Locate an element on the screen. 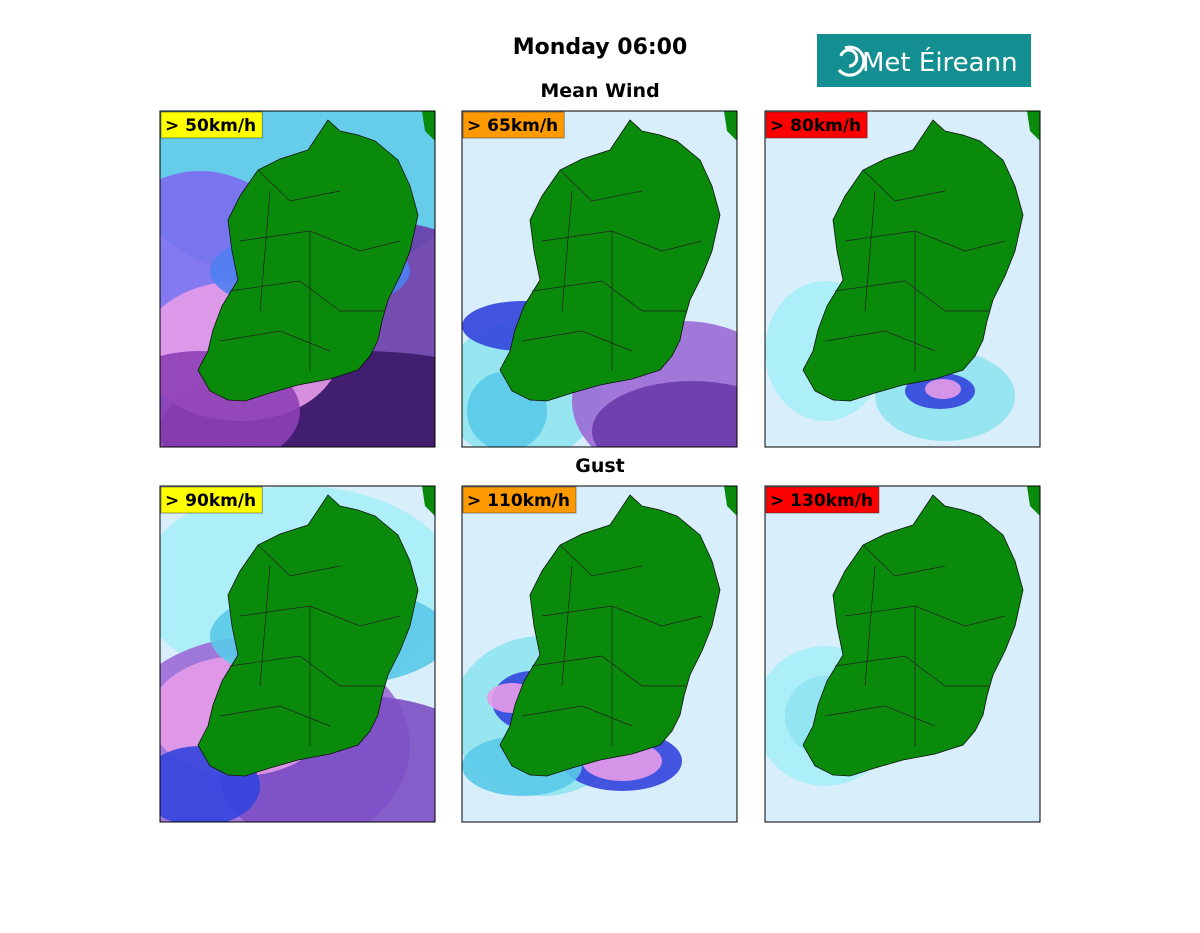  title: Monday 06:00 is located at coordinates (600, 47).